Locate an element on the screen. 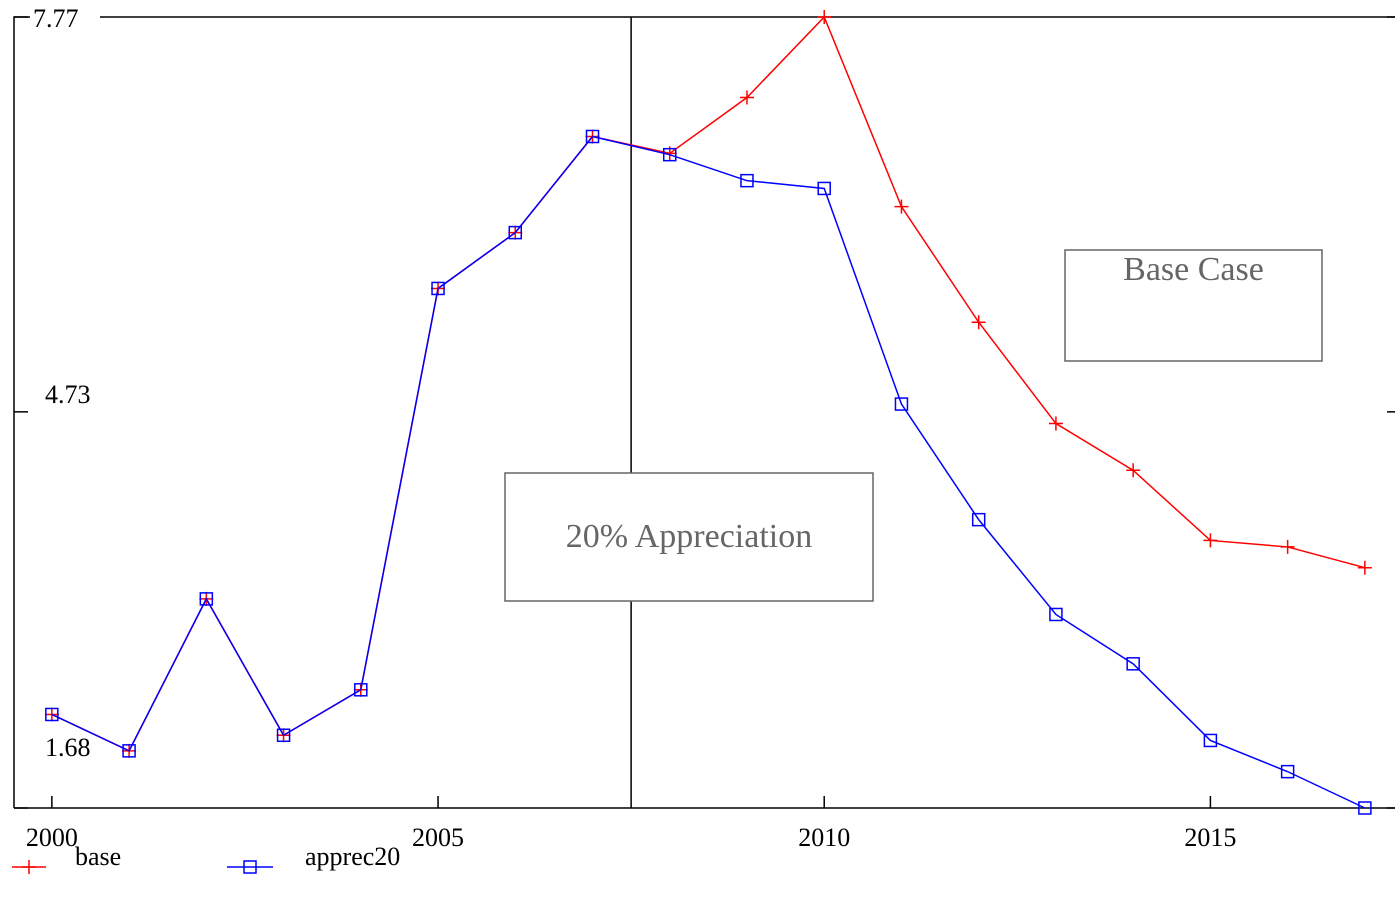 This screenshot has height=906, width=1395. legend-label: base is located at coordinates (98, 856).